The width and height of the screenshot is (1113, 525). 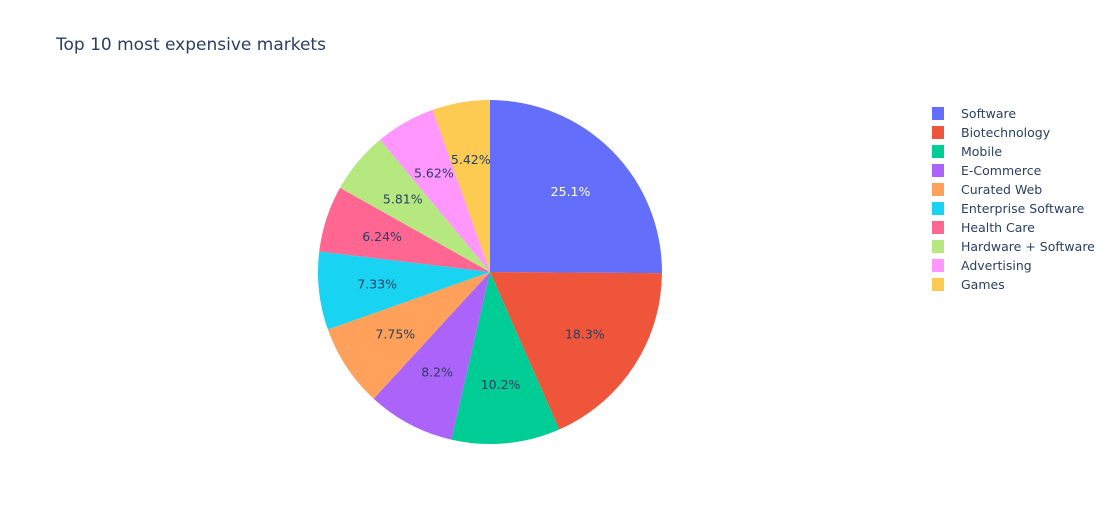 What do you see at coordinates (983, 284) in the screenshot?
I see `legend-label-games: Games` at bounding box center [983, 284].